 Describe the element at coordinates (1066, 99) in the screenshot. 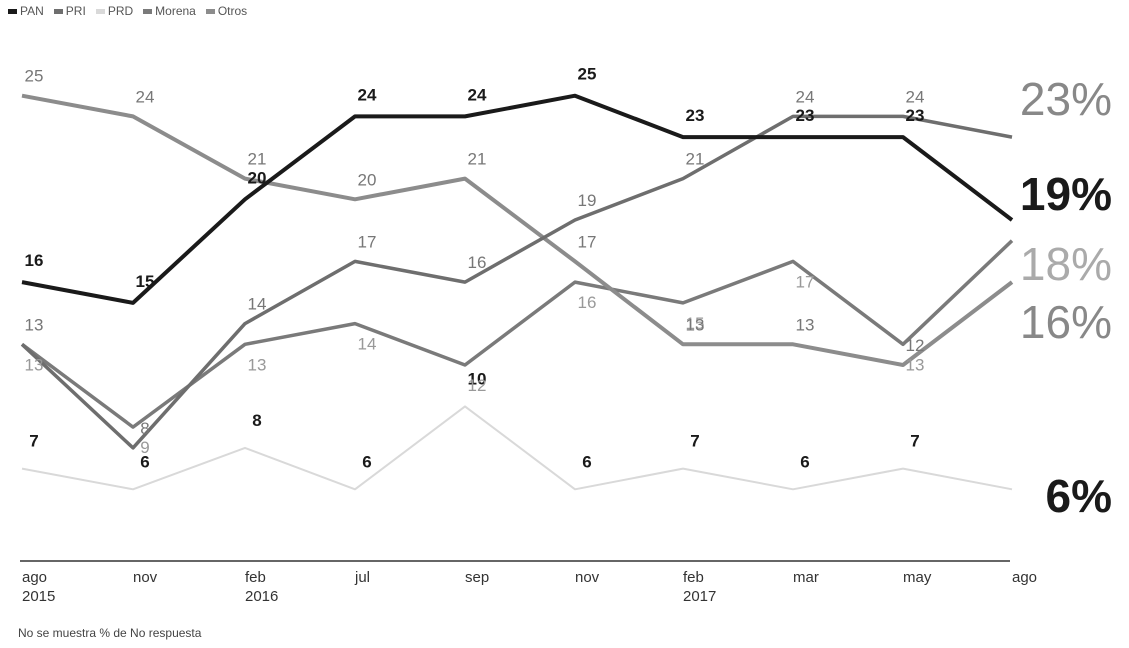

I see `end-label-pri: 23%` at that location.